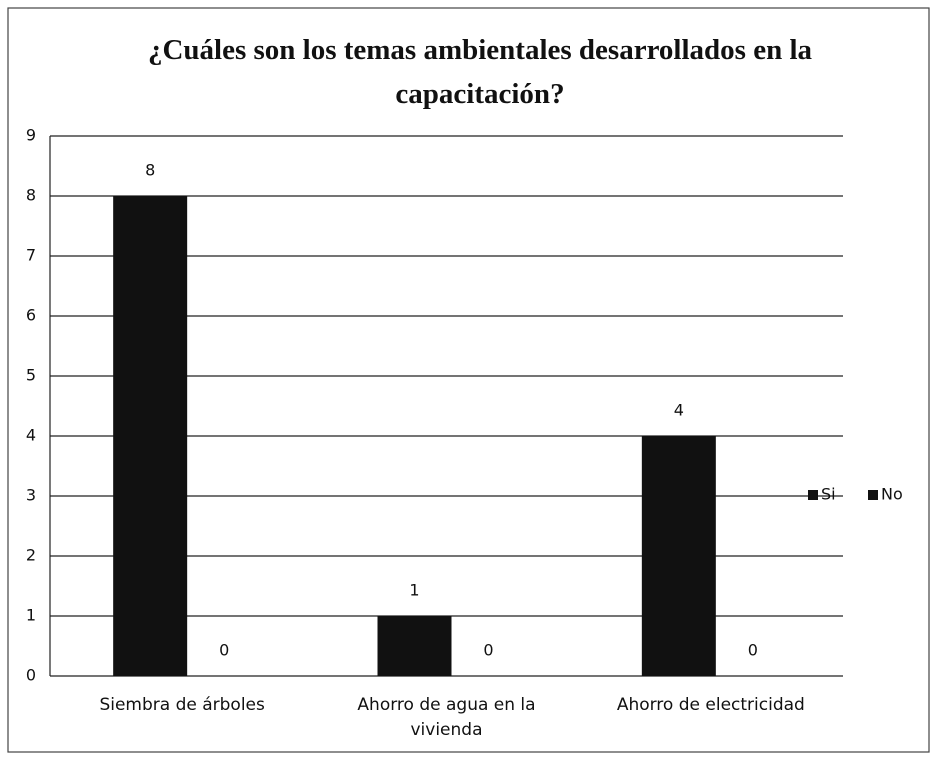  Describe the element at coordinates (31, 555) in the screenshot. I see `y-tick-label: 2` at that location.